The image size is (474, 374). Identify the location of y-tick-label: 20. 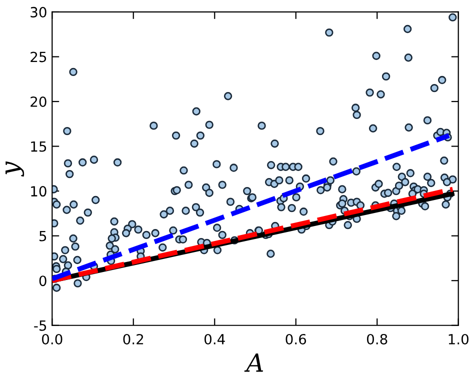
(38, 101).